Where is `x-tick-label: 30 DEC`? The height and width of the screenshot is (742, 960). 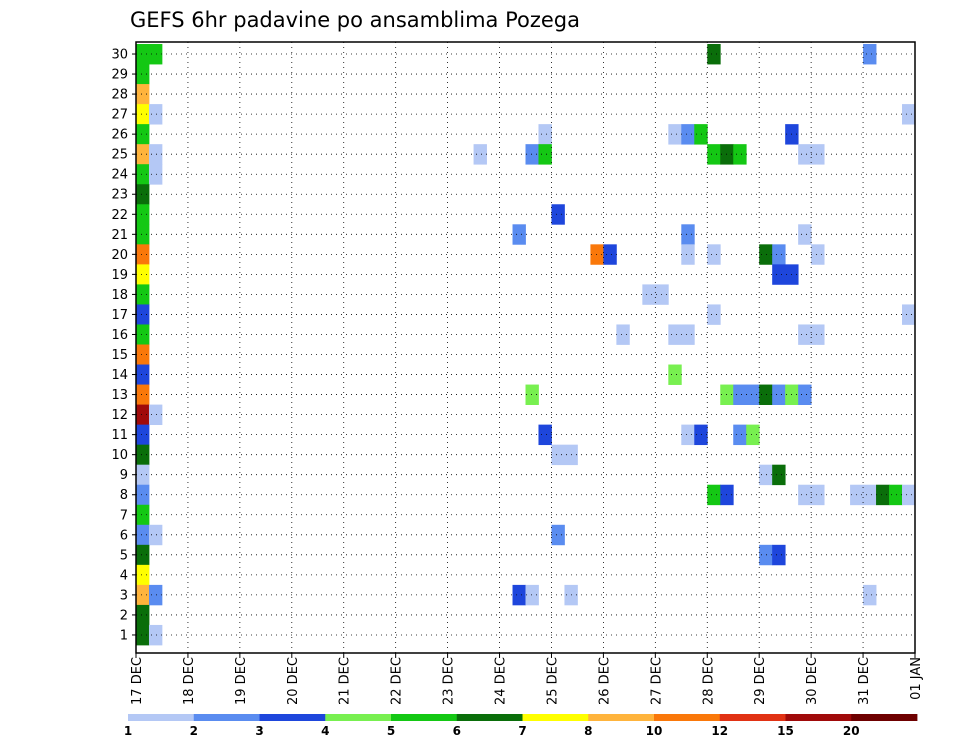 x-tick-label: 30 DEC is located at coordinates (812, 681).